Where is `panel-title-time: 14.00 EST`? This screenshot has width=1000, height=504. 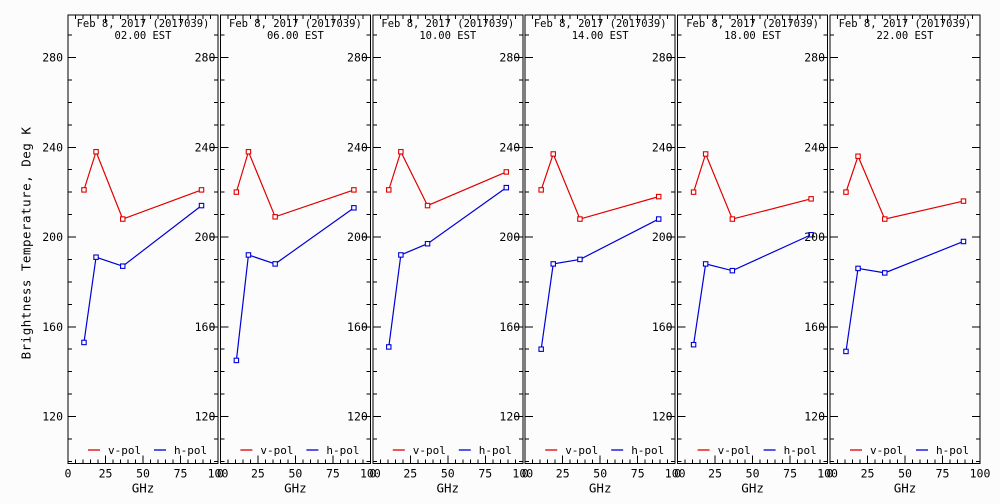
panel-title-time: 14.00 EST is located at coordinates (601, 36).